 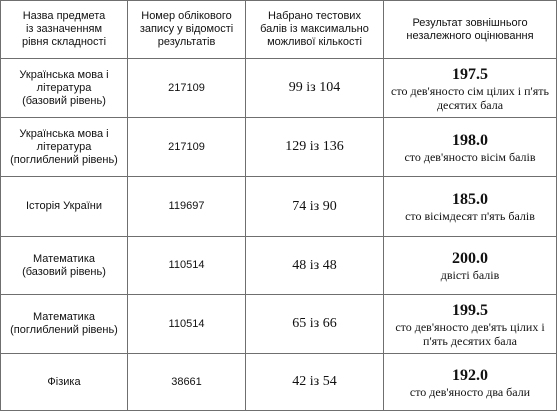 I want to click on subject-cell: Історія України, so click(x=64, y=206).